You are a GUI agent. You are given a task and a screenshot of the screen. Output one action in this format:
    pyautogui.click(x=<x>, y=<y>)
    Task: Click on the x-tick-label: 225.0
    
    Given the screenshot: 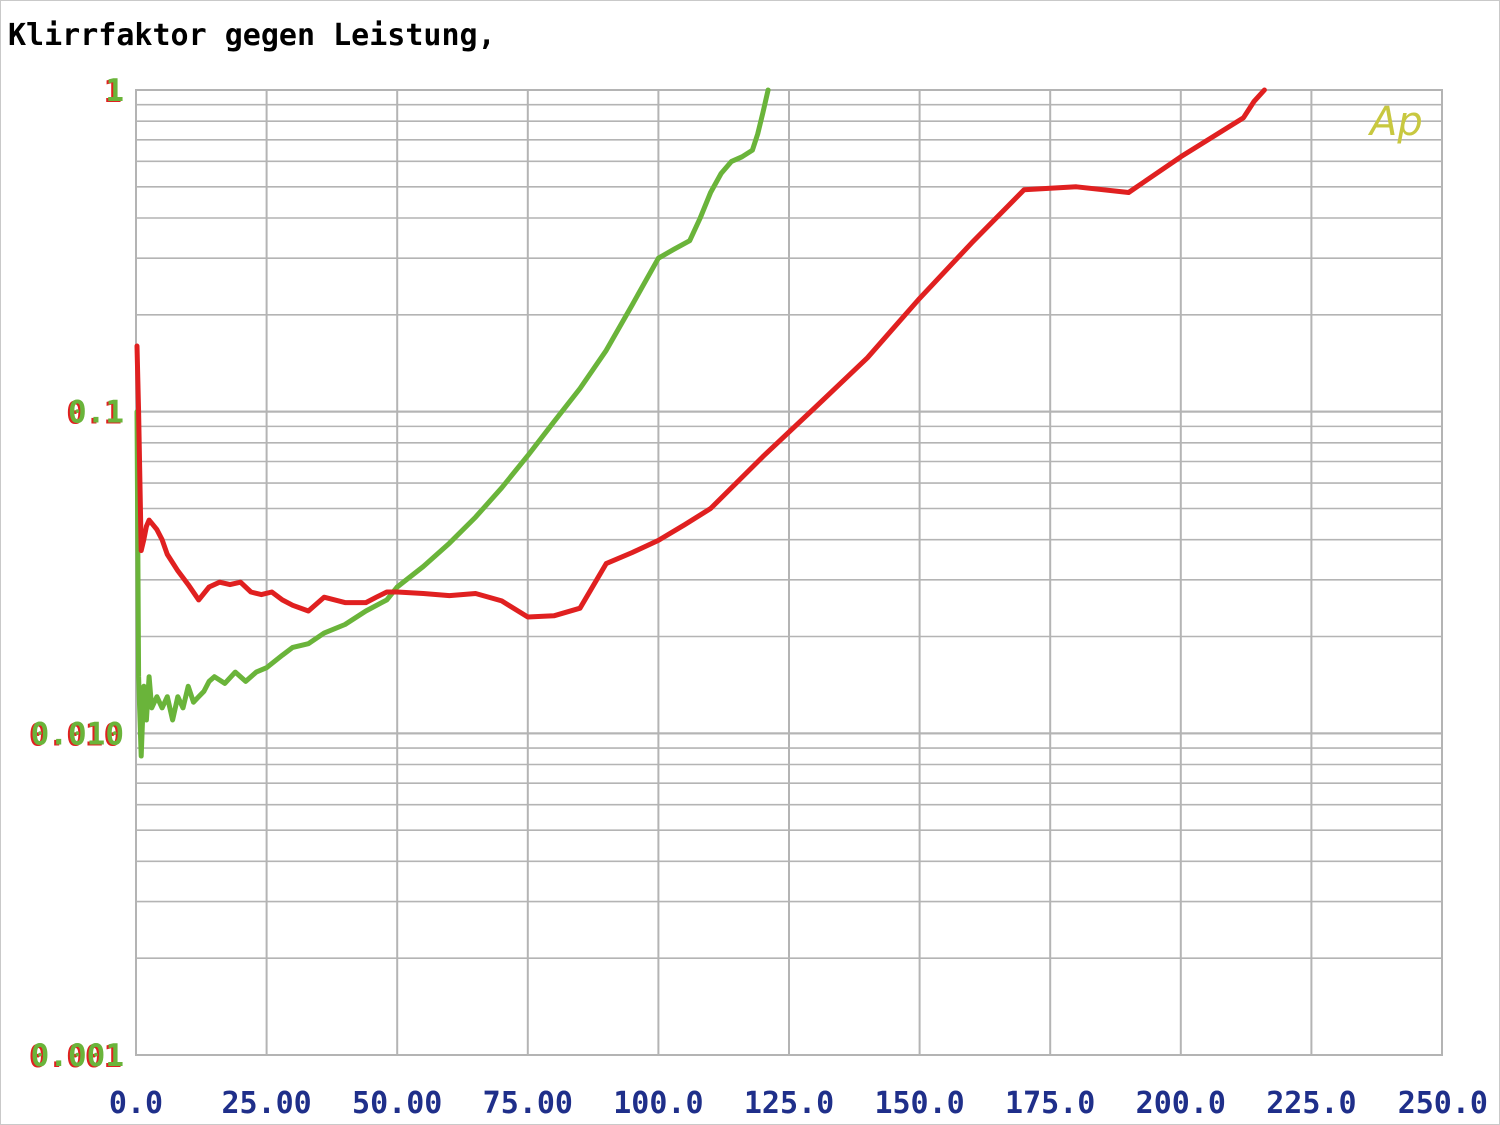 What is the action you would take?
    pyautogui.click(x=1311, y=1103)
    